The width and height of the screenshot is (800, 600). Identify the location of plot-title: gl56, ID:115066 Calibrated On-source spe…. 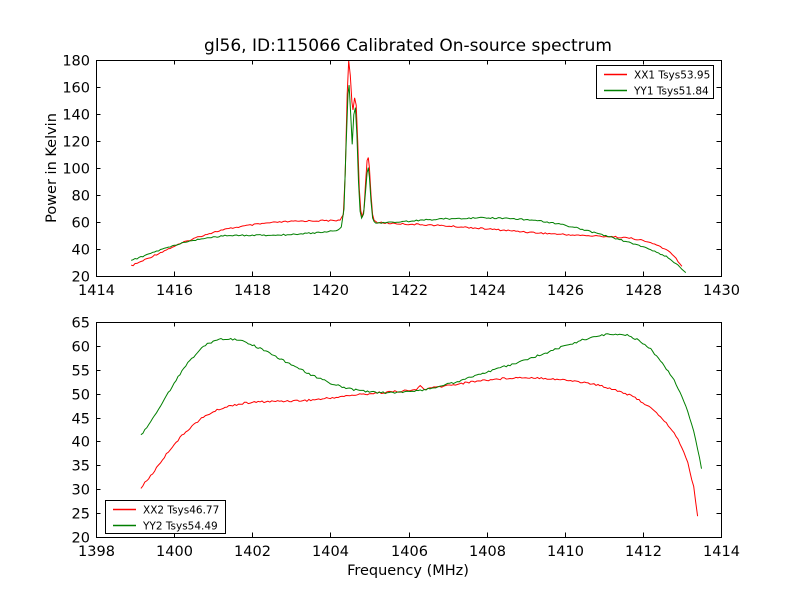
(408, 46).